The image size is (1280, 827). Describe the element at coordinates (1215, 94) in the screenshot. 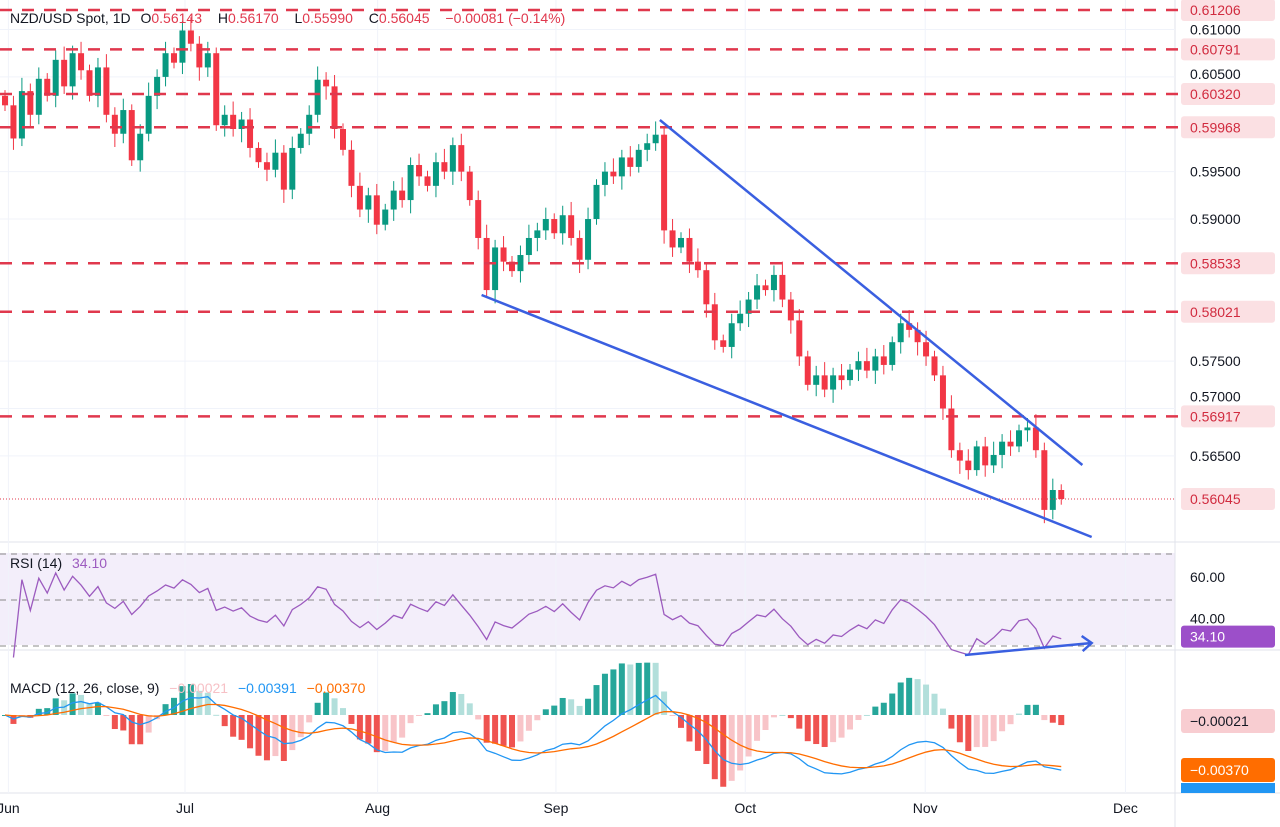

I see `level-label: 0.60320` at that location.